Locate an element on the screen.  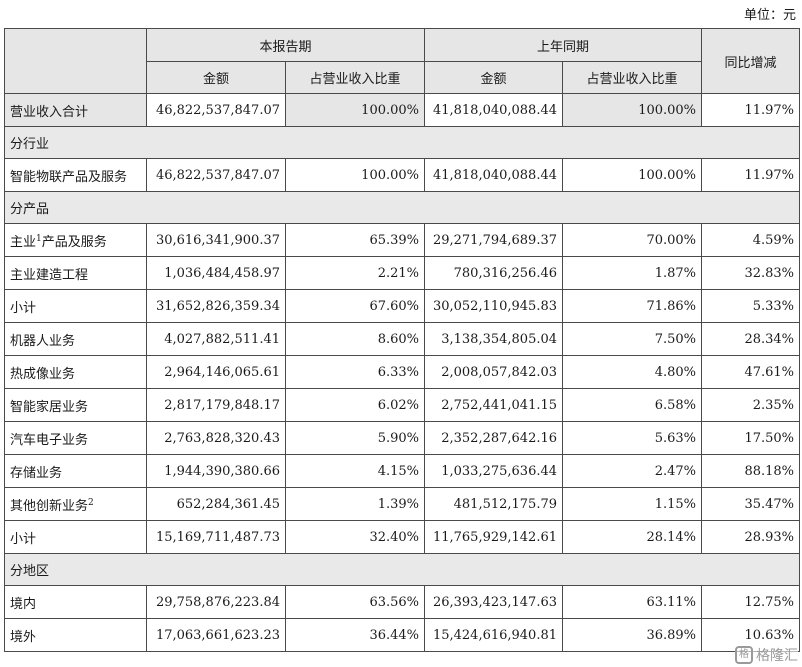
section-product: 分产品 is located at coordinates (402, 207).